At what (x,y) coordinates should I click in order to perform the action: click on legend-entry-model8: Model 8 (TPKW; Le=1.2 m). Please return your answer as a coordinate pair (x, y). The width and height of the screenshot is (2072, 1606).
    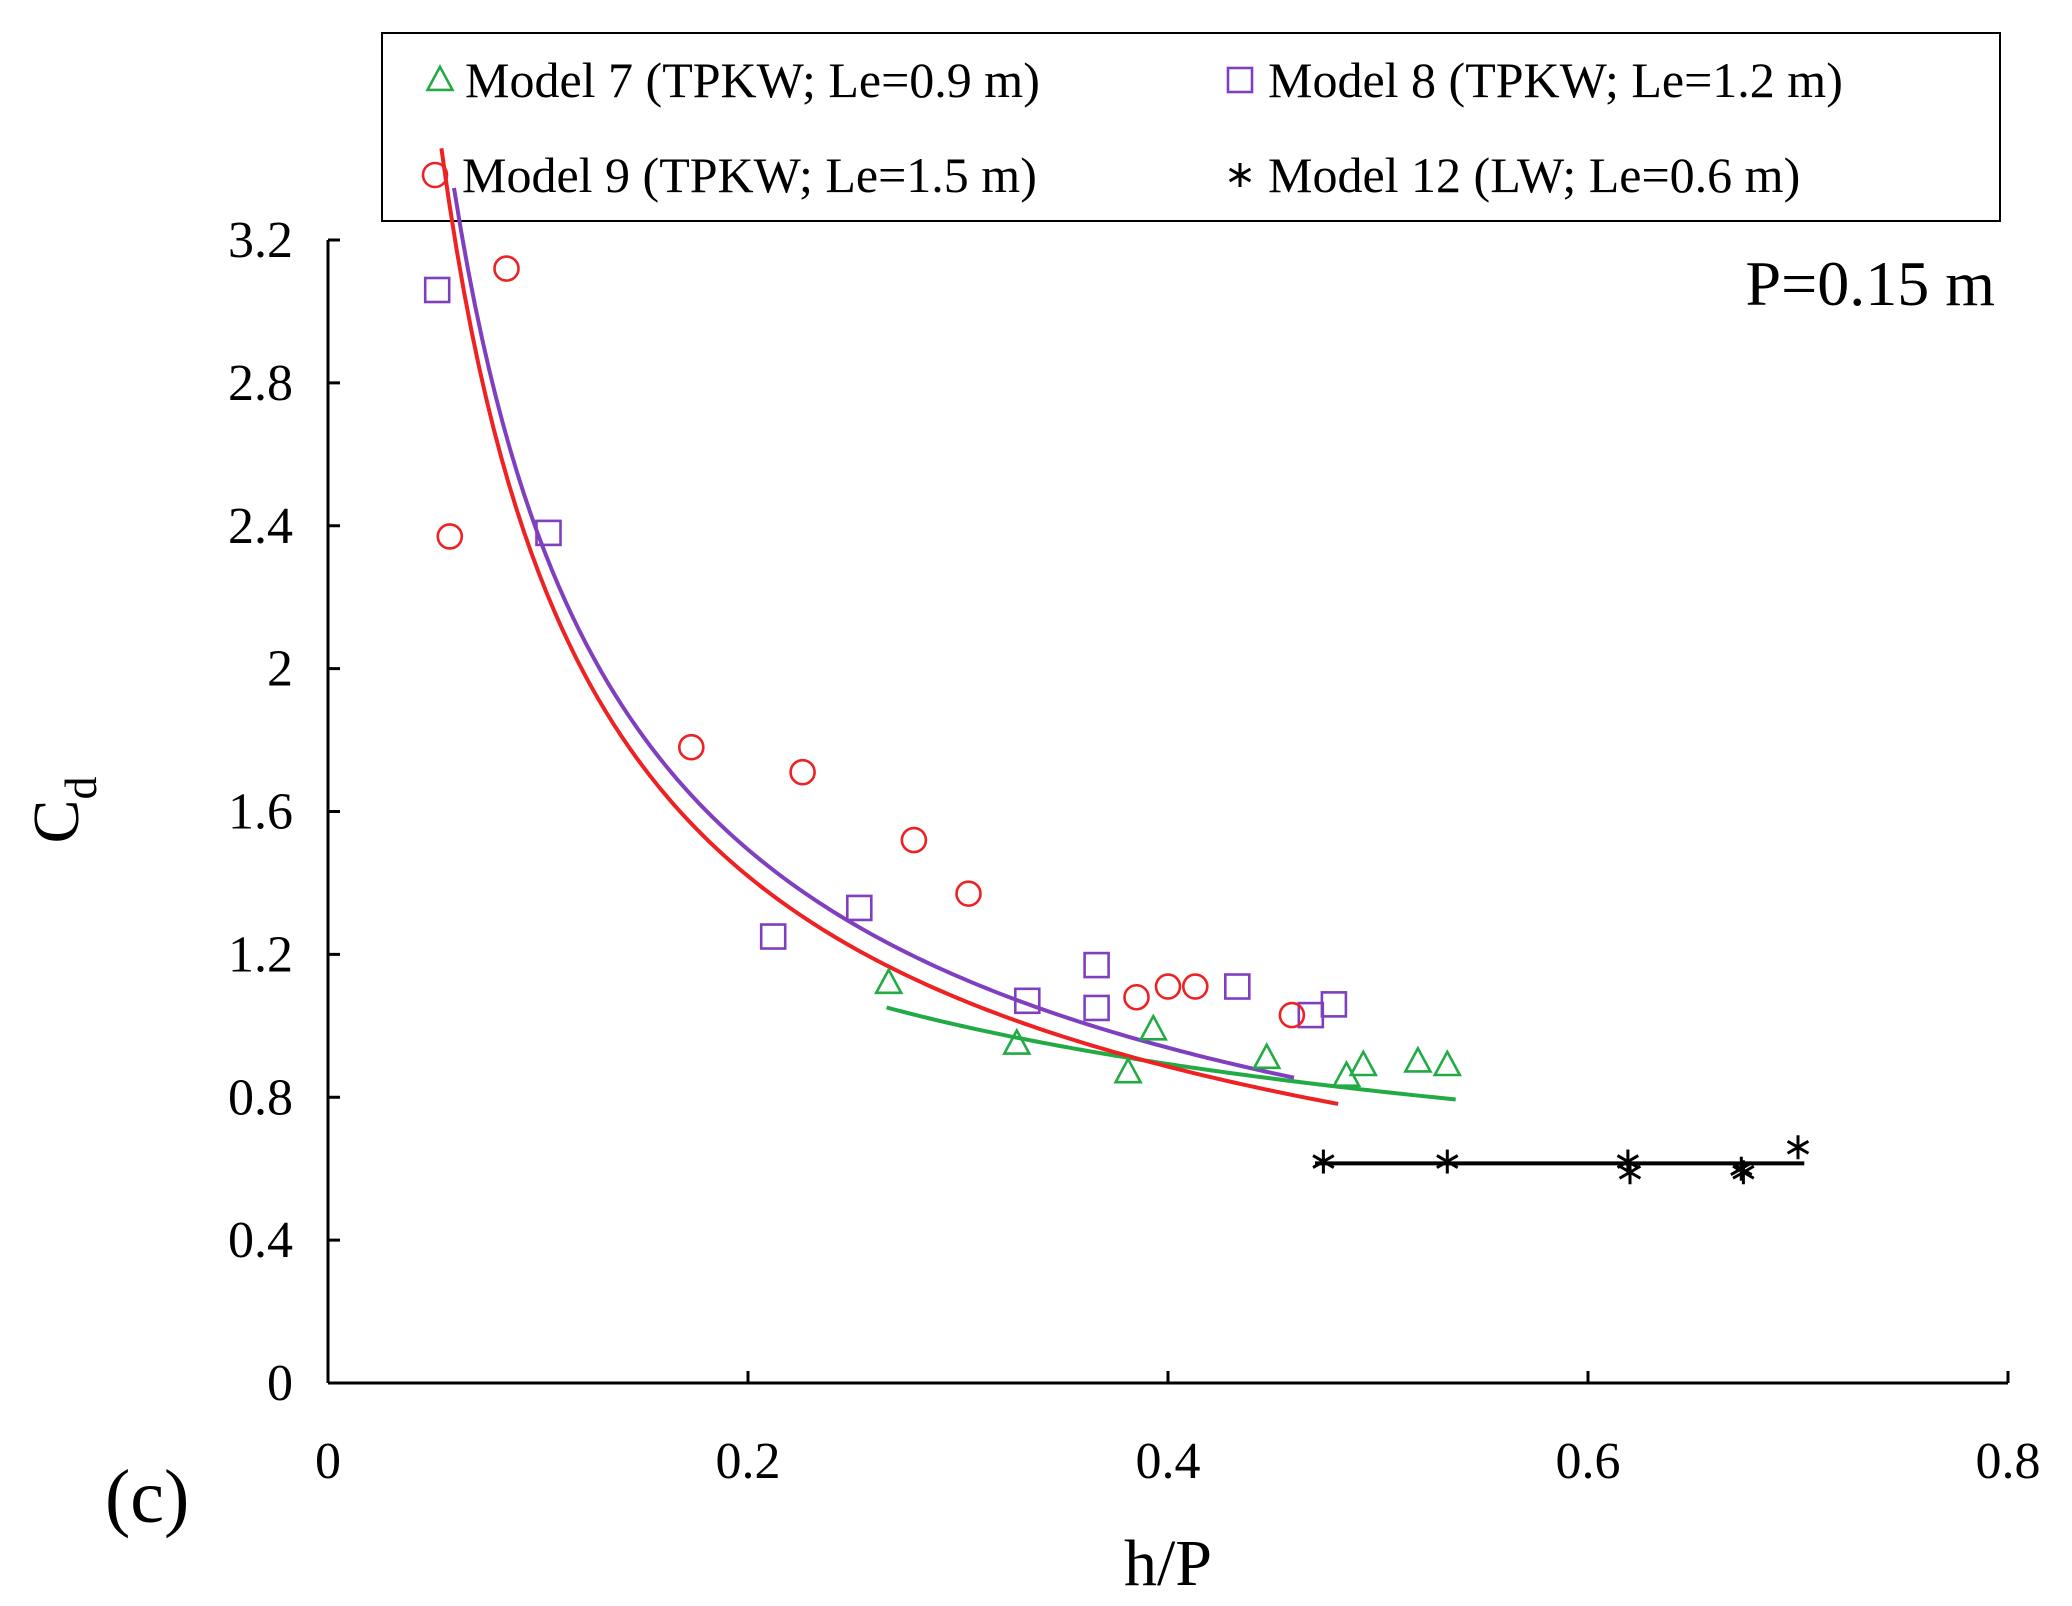
    Looking at the image, I should click on (1534, 80).